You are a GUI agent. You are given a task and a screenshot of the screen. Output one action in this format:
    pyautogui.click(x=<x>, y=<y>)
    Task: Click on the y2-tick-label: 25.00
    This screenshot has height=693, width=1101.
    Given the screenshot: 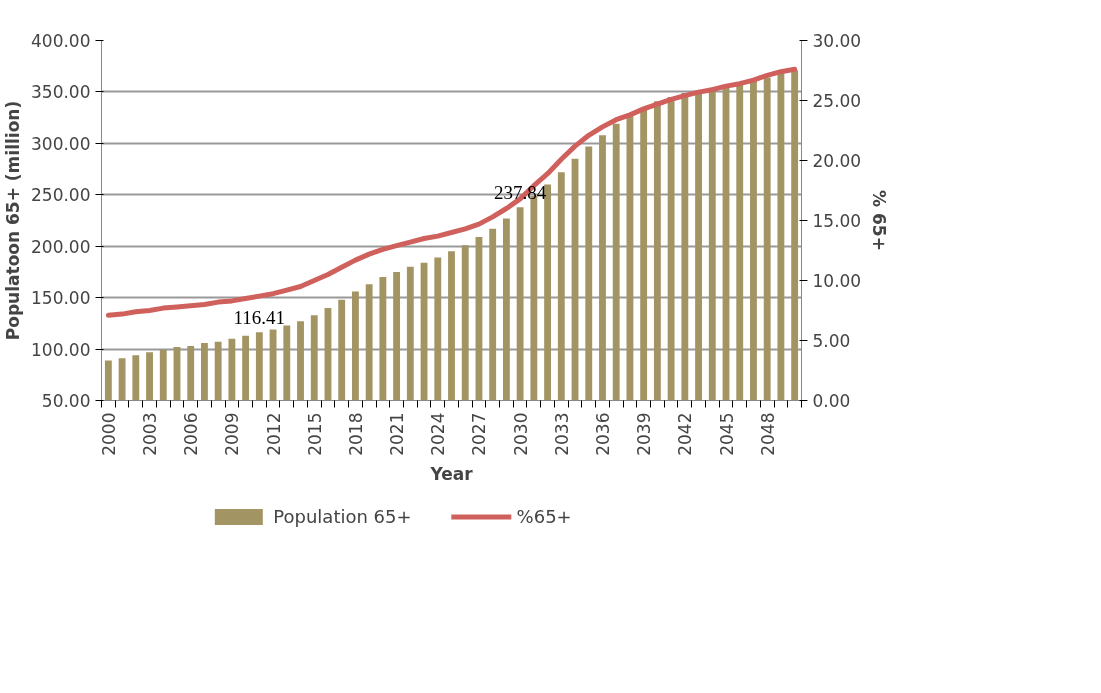 What is the action you would take?
    pyautogui.click(x=837, y=101)
    